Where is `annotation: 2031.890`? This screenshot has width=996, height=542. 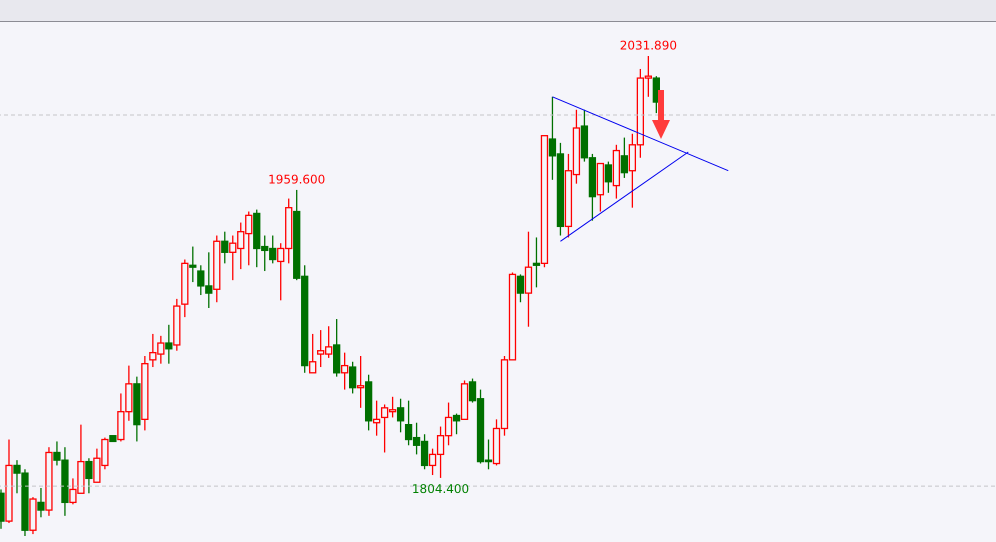
annotation: 2031.890 is located at coordinates (648, 45).